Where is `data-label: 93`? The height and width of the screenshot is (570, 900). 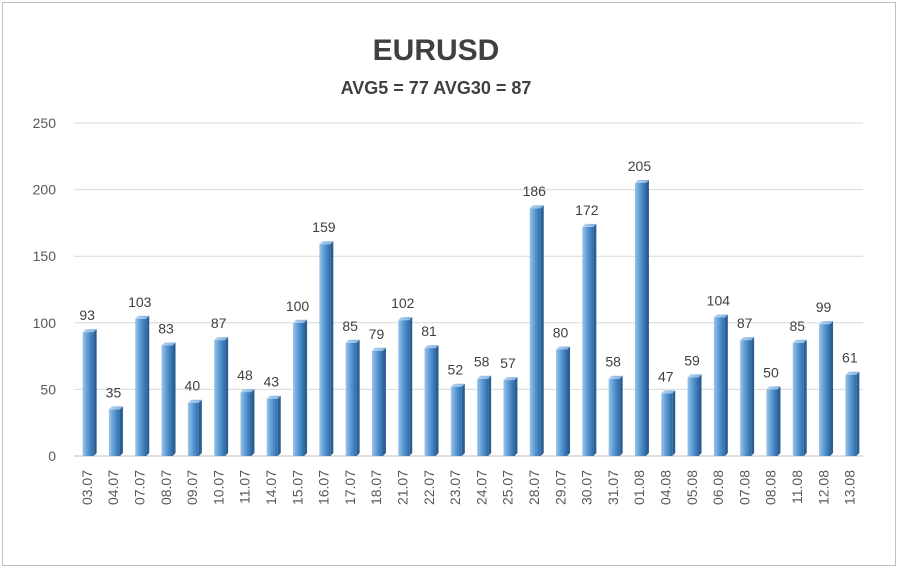
data-label: 93 is located at coordinates (87, 315).